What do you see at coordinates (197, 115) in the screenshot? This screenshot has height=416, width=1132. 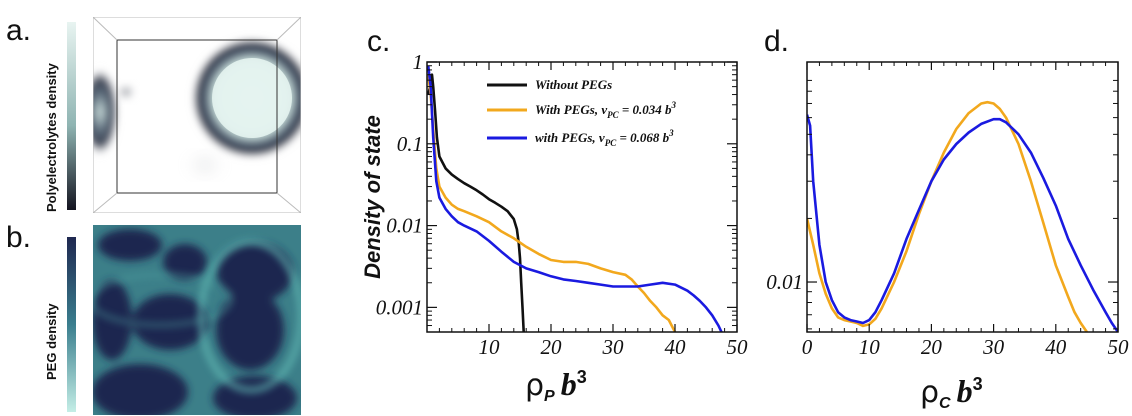 I see `pe-density-render` at bounding box center [197, 115].